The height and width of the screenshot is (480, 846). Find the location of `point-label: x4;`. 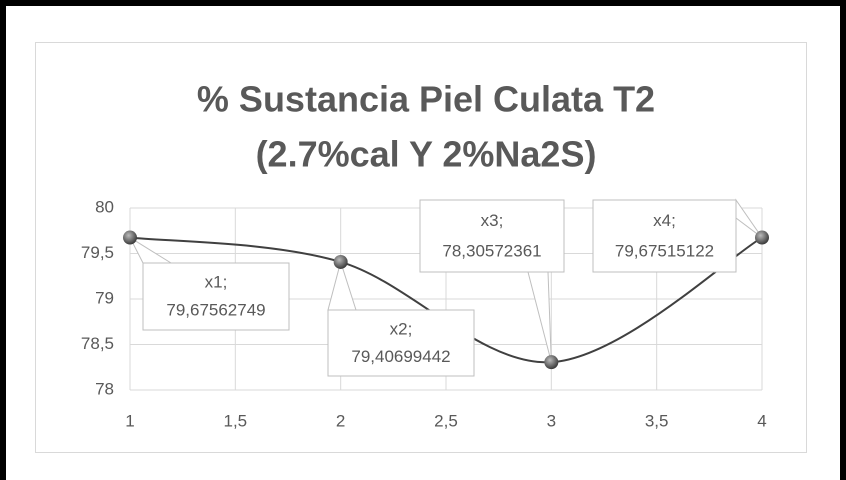

point-label: x4; is located at coordinates (664, 220).